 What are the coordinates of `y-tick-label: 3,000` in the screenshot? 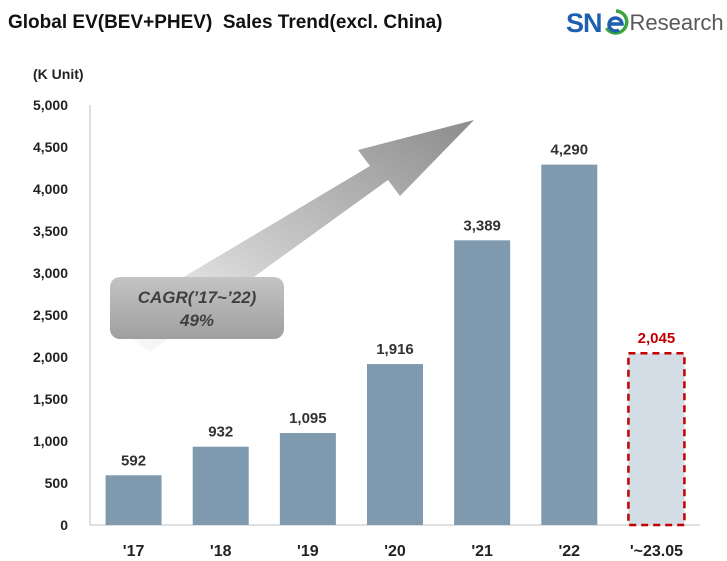 It's located at (50, 273).